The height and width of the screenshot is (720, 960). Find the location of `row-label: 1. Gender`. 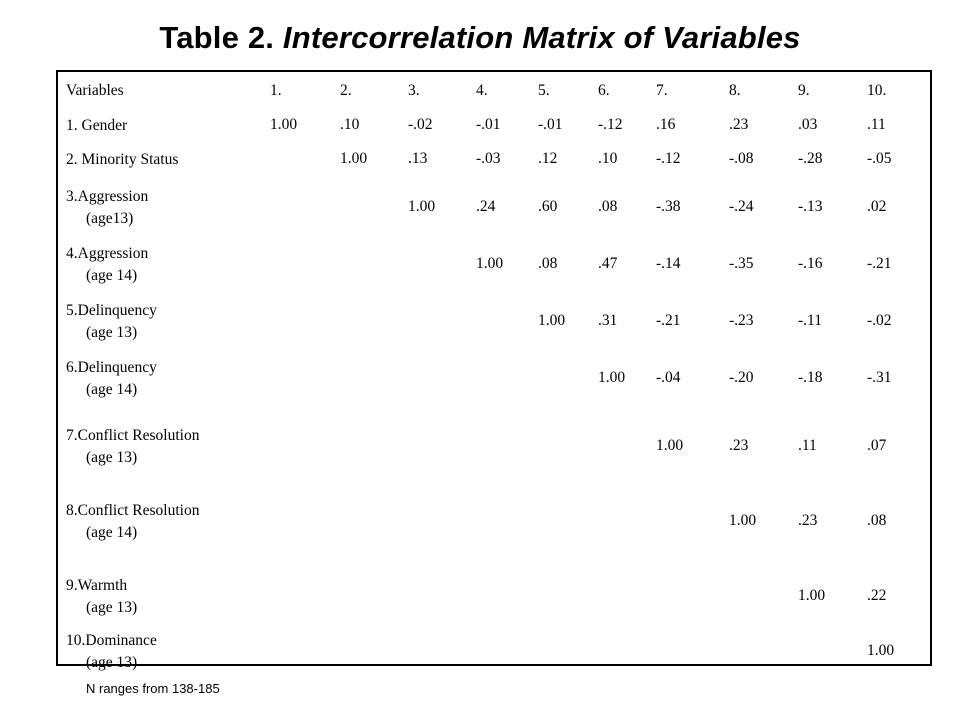

row-label: 1. Gender is located at coordinates (96, 126).